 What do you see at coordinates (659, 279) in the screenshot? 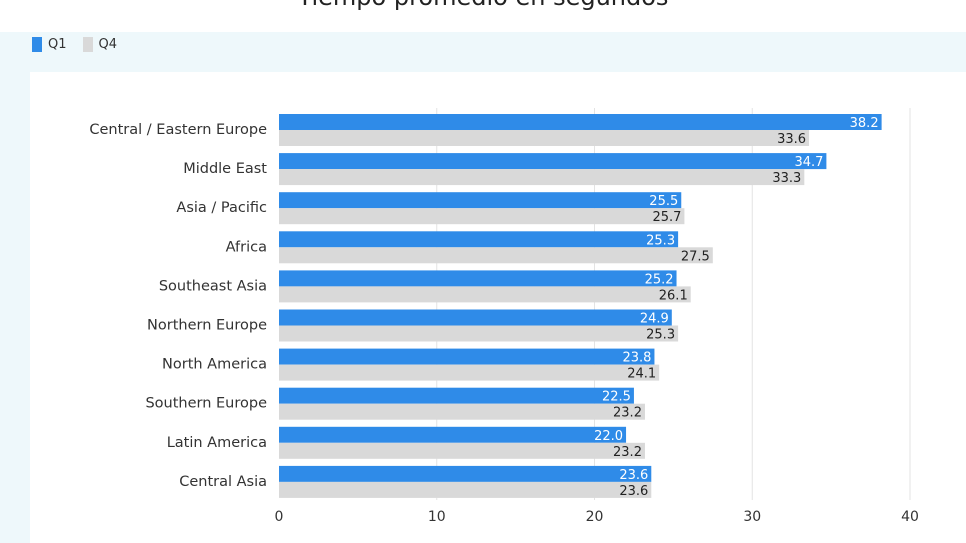
I see `data-label-q1: 25.2` at bounding box center [659, 279].